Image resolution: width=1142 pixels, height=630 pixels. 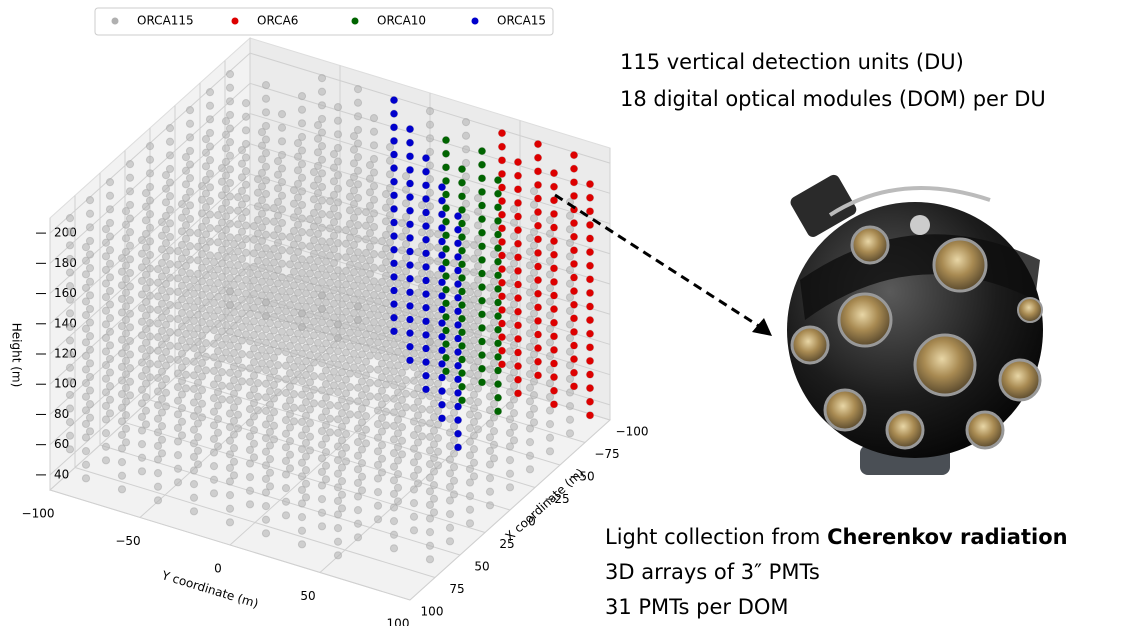 I want to click on y-tick-label: 0, so click(x=218, y=569).